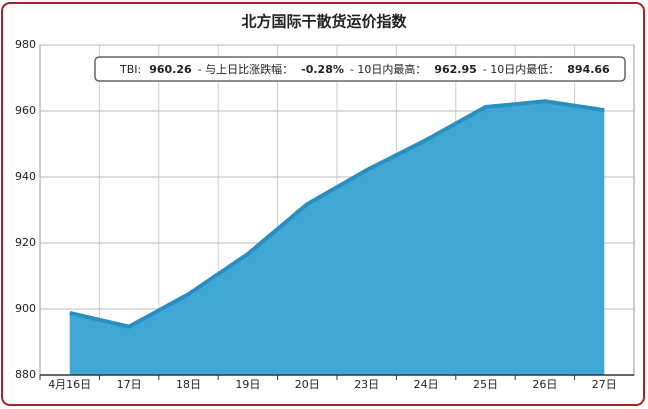 Image resolution: width=648 pixels, height=409 pixels. What do you see at coordinates (25, 176) in the screenshot?
I see `y-tick-label: 940` at bounding box center [25, 176].